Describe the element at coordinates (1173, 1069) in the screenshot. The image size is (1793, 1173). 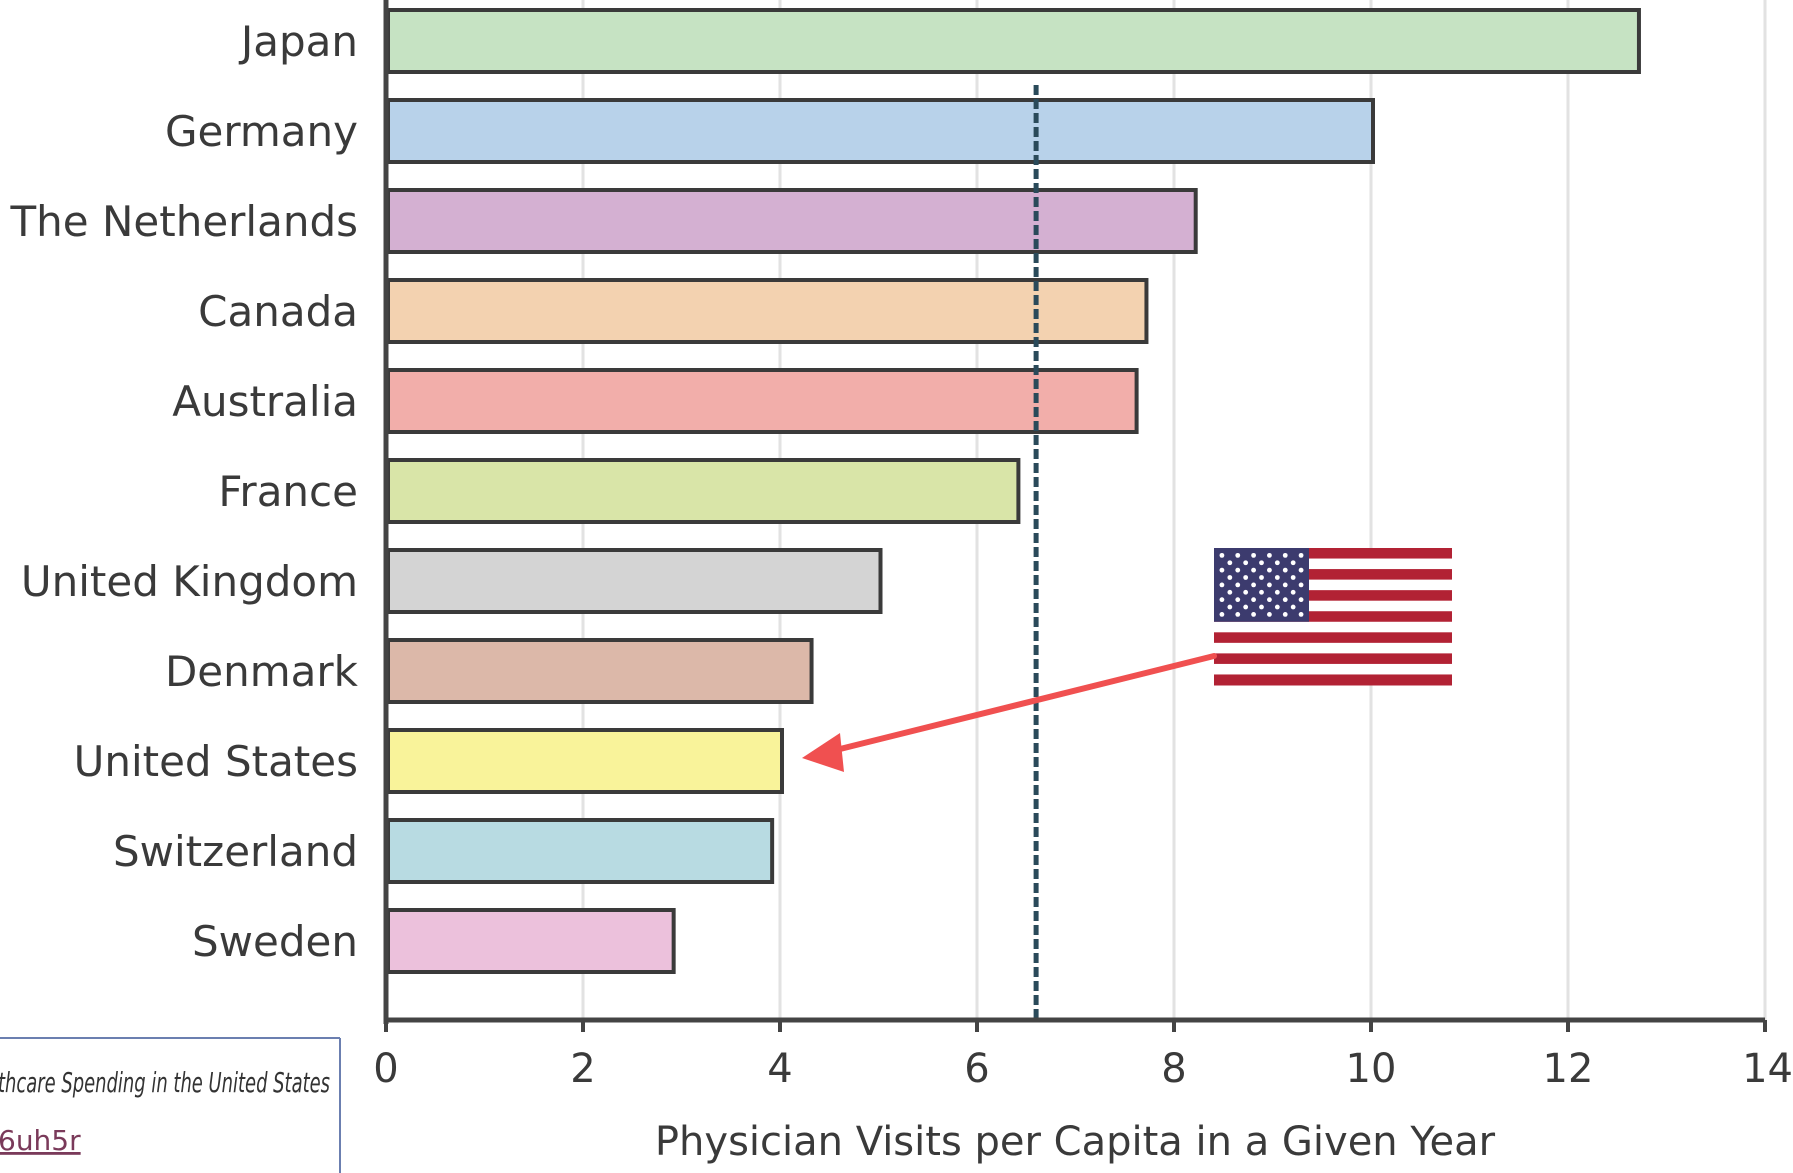
I see `x-tick-label: 8` at that location.